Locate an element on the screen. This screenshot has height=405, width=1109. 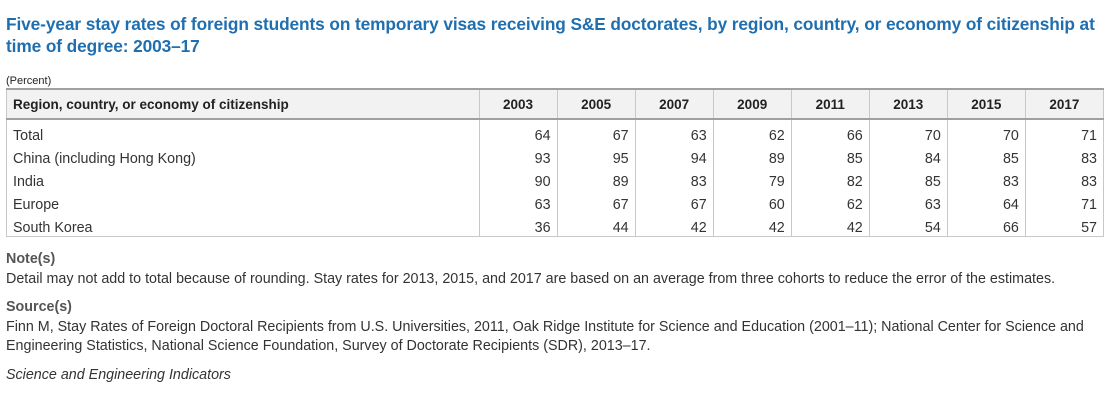
table-cell: 82 is located at coordinates (830, 178).